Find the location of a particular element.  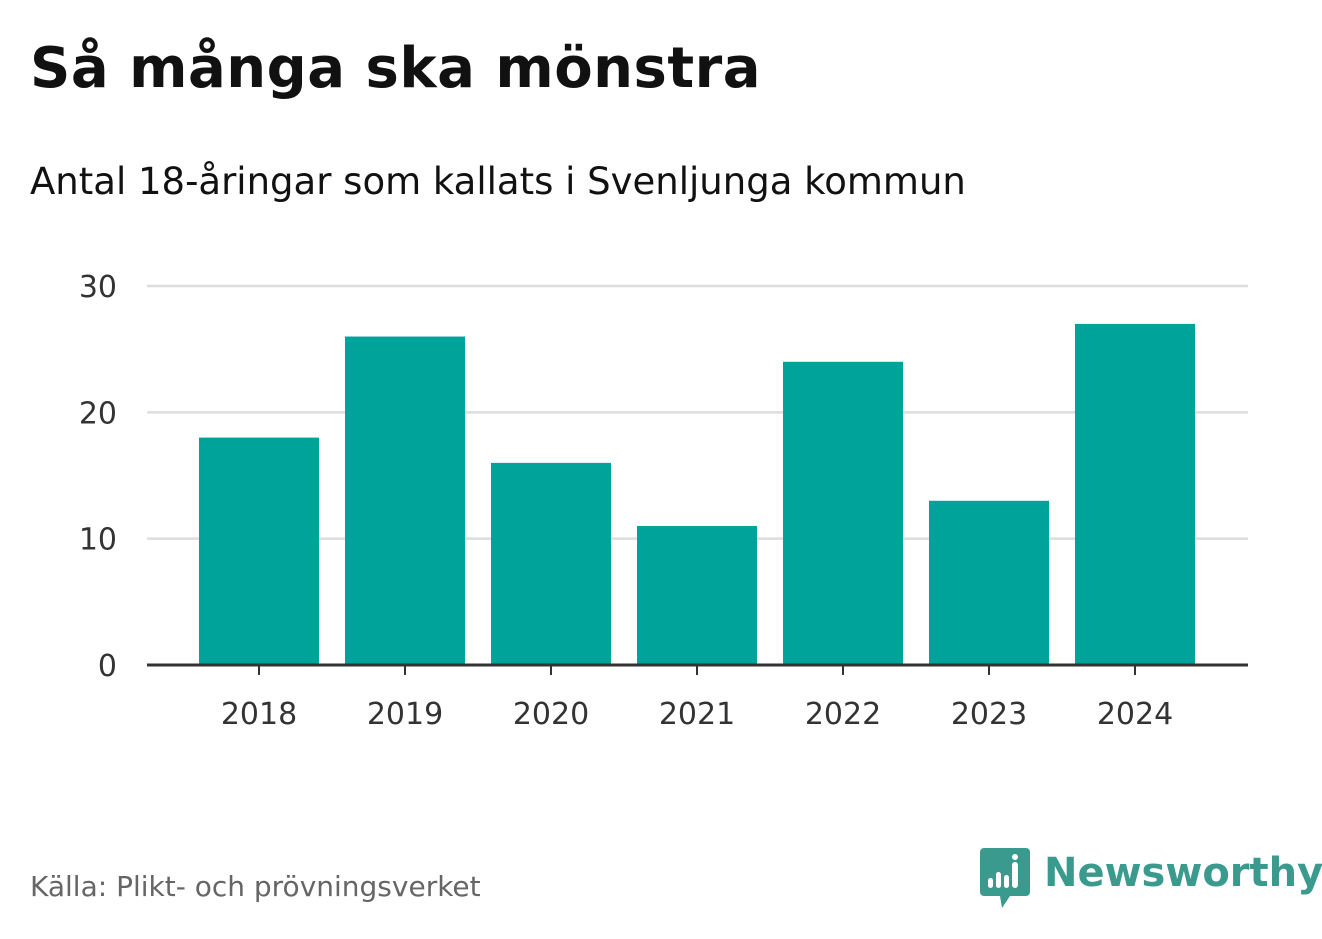

x-tick-label: 2020 is located at coordinates (551, 714).